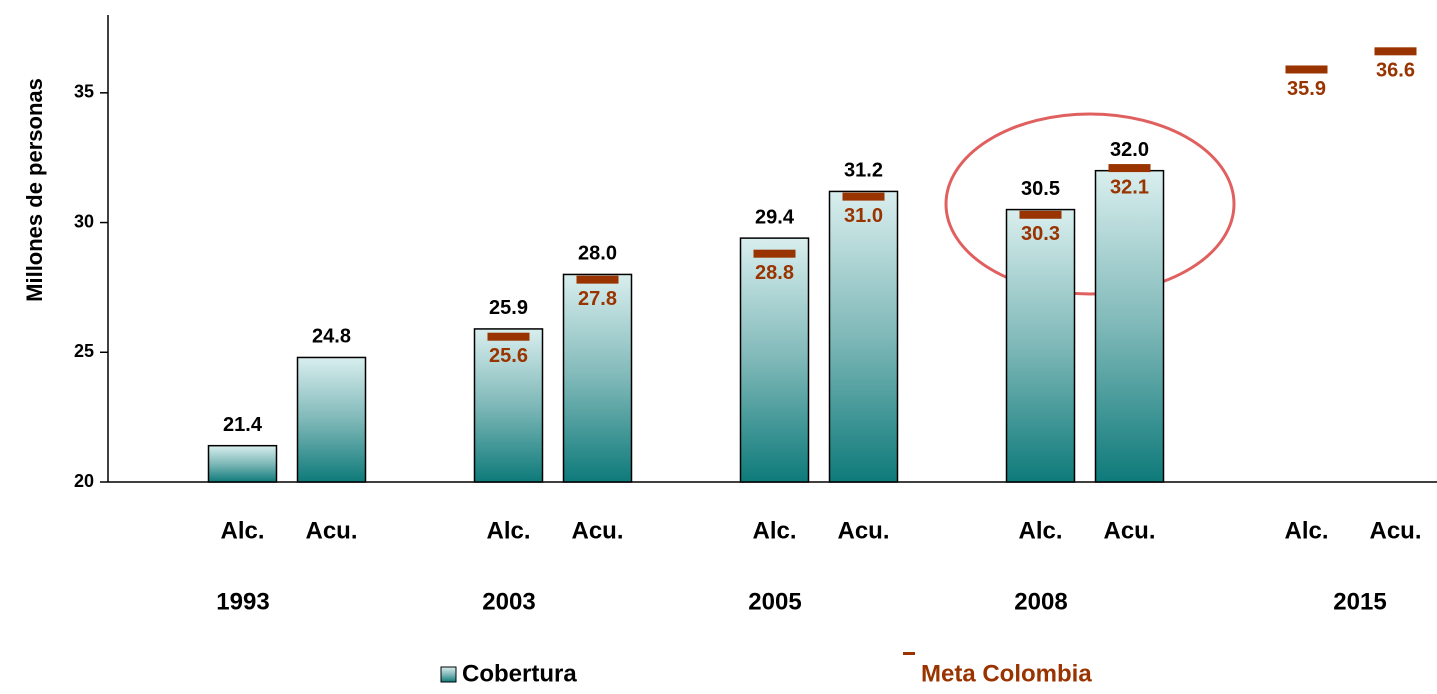 The width and height of the screenshot is (1437, 694). Describe the element at coordinates (84, 221) in the screenshot. I see `y-tick-label: 30` at that location.